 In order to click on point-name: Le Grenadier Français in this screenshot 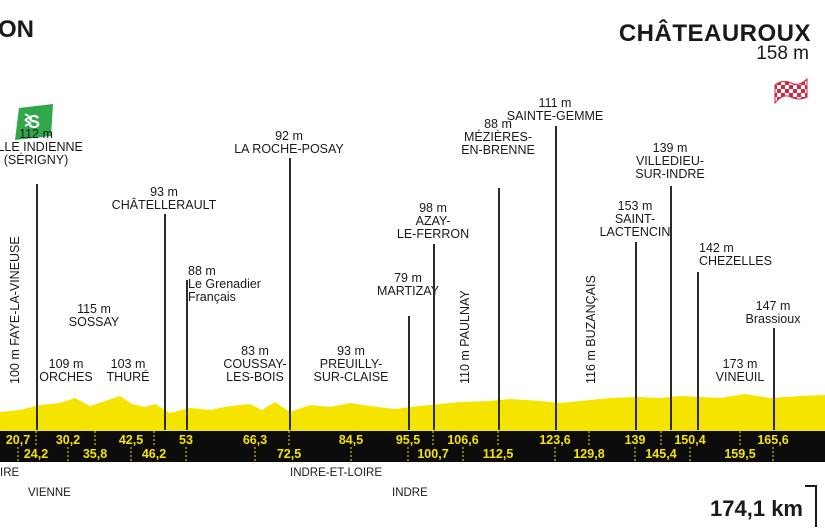, I will do `click(224, 290)`.